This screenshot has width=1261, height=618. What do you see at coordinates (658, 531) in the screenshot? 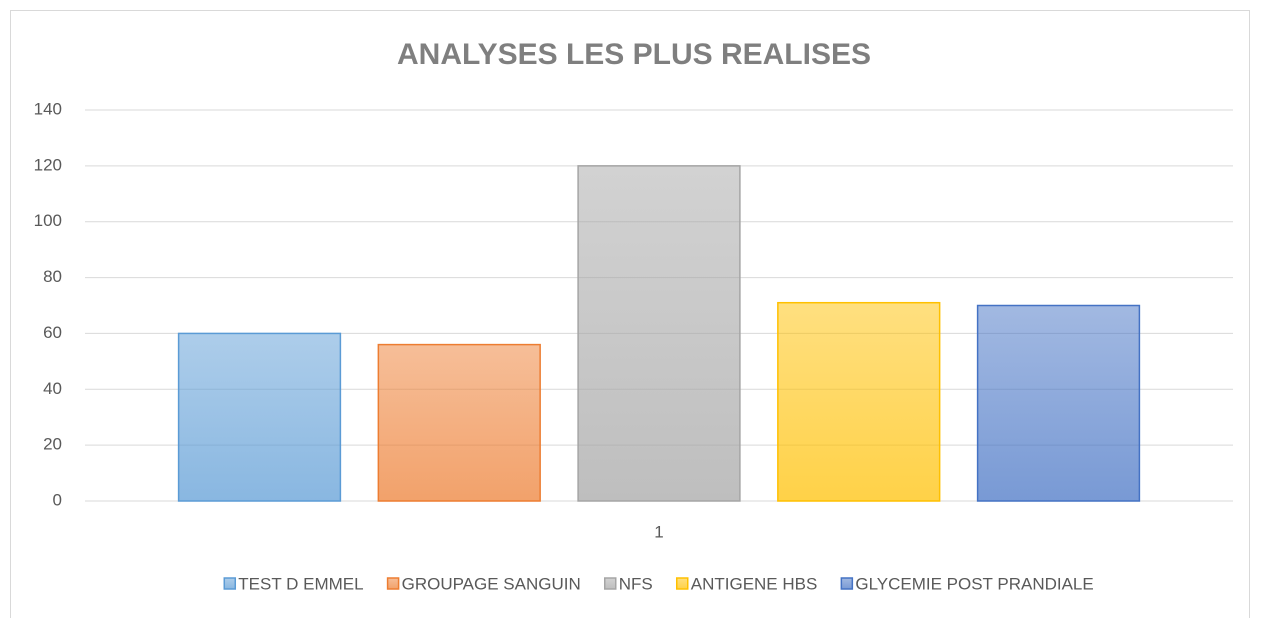
I see `x-tick-label: 1` at bounding box center [658, 531].